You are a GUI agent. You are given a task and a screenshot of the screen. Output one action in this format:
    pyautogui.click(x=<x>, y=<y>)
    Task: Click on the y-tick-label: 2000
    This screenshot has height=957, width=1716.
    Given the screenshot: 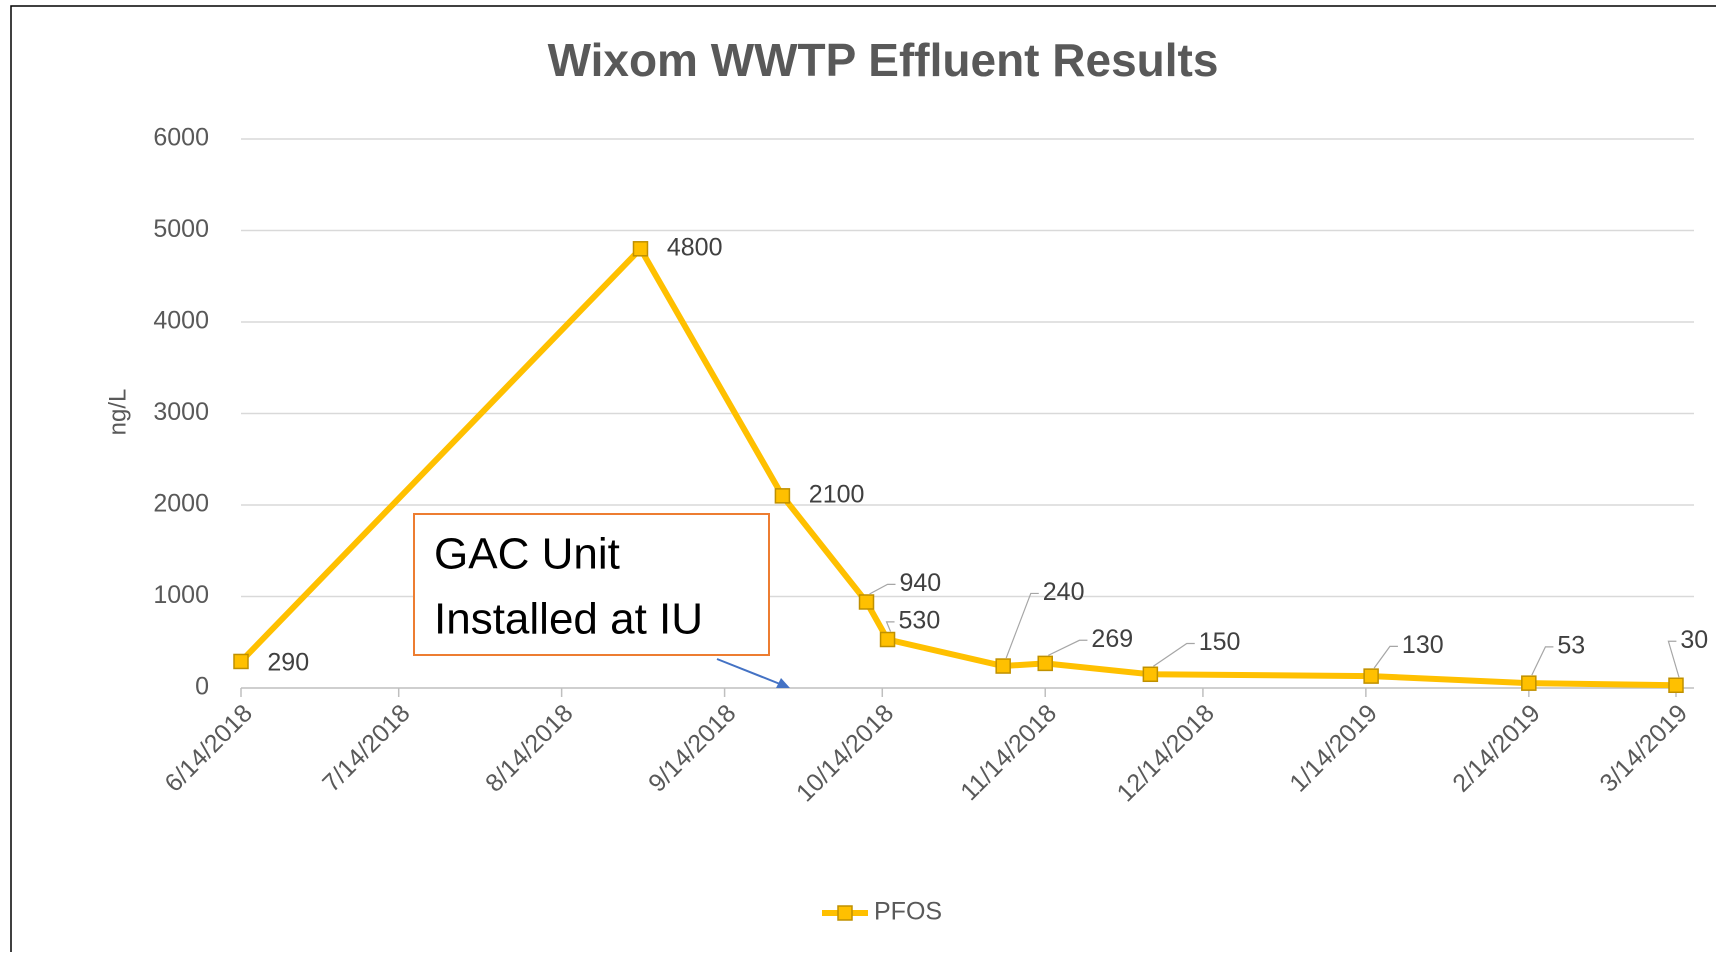 What is the action you would take?
    pyautogui.click(x=181, y=504)
    